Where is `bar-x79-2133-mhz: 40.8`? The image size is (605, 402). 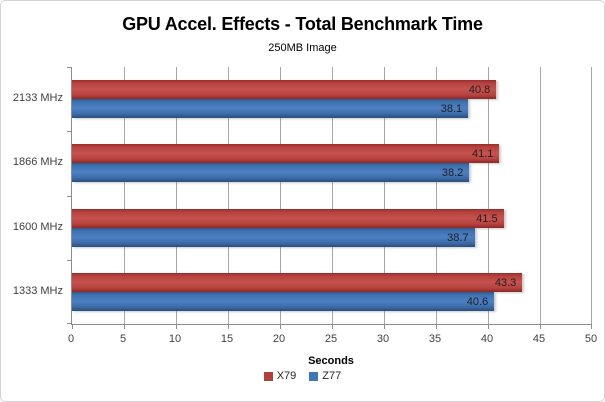
bar-x79-2133-mhz: 40.8 is located at coordinates (284, 89).